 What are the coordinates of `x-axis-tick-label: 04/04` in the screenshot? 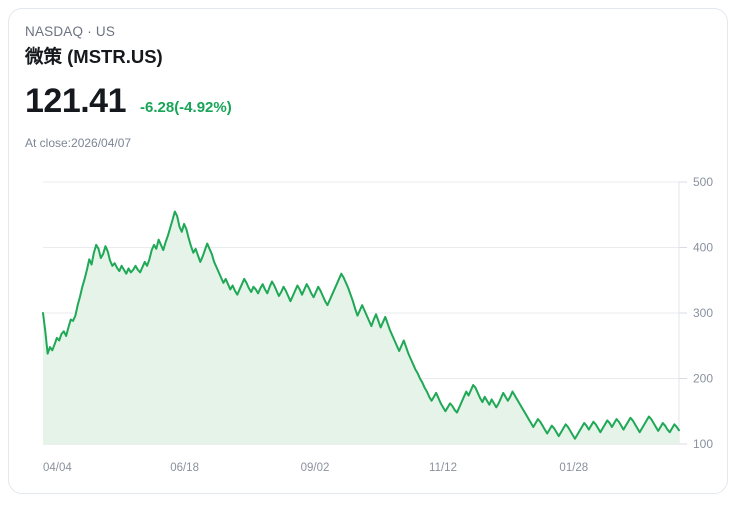 It's located at (57, 468).